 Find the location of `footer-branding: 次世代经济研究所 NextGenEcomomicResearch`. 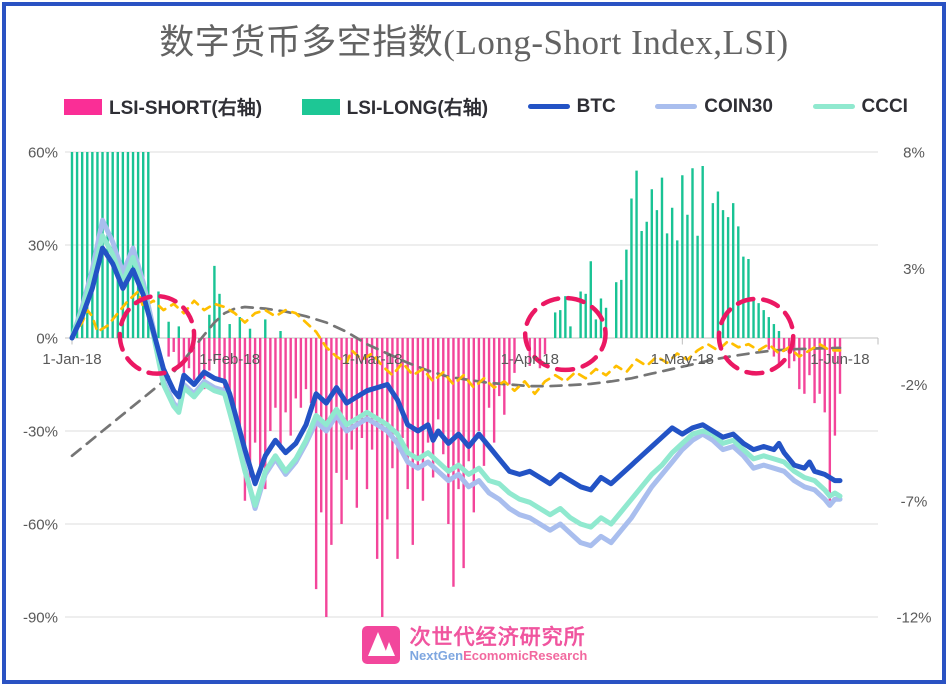

footer-branding: 次世代经济研究所 NextGenEcomomicResearch is located at coordinates (474, 645).